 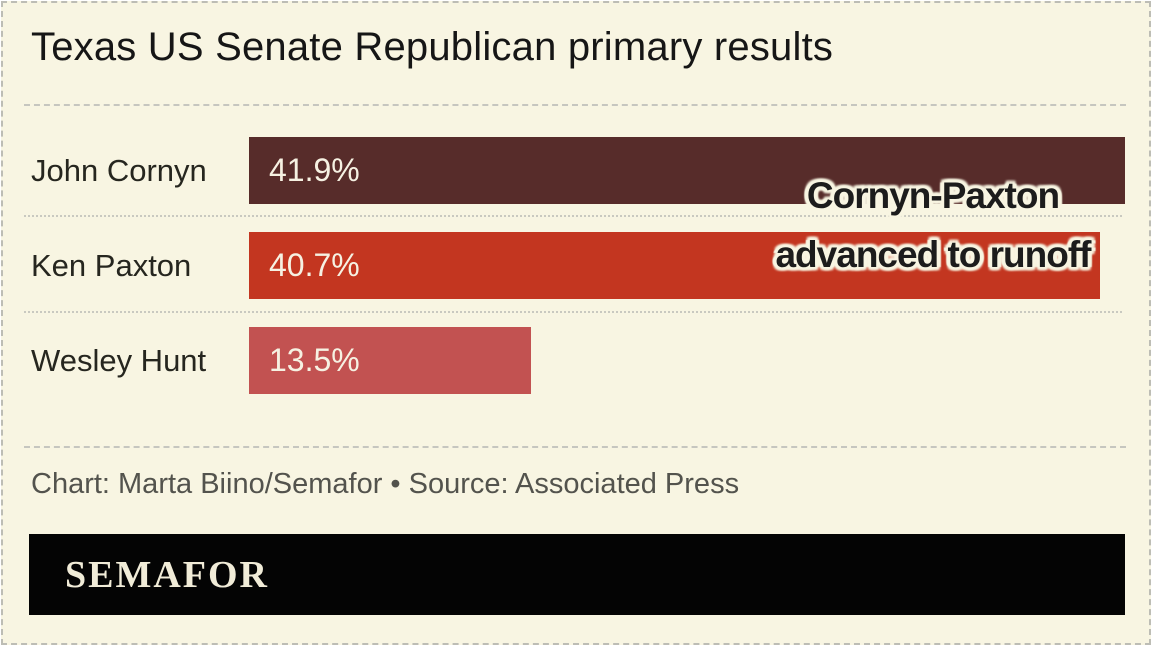 What do you see at coordinates (167, 574) in the screenshot?
I see `semafor-logo: SEMAFOR` at bounding box center [167, 574].